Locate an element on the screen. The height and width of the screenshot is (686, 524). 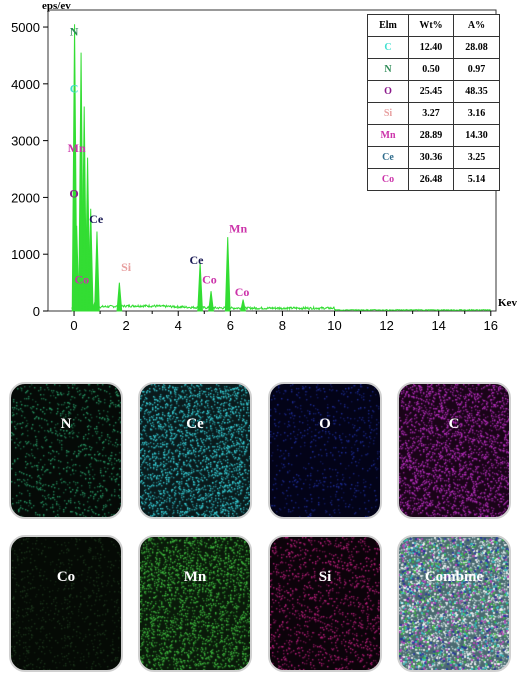
table-cell-wt: 12.40 is located at coordinates (431, 47).